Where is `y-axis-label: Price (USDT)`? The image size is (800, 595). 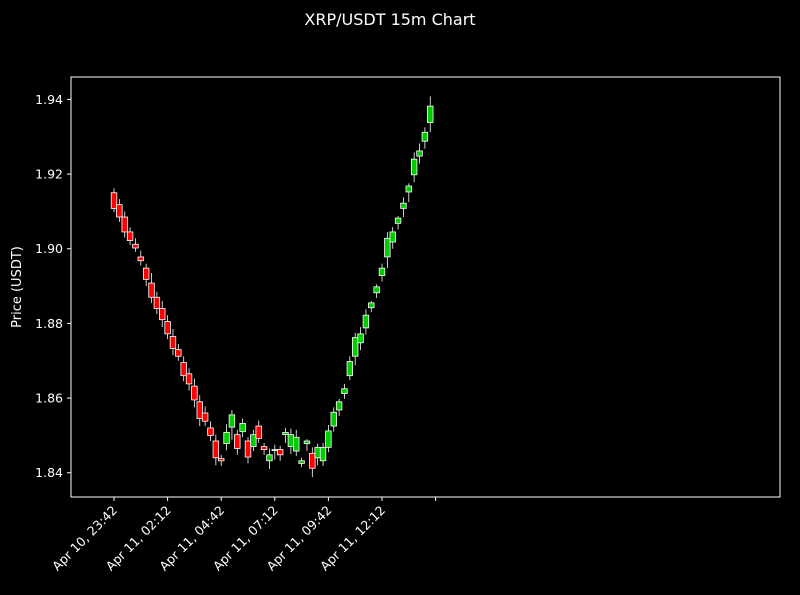
y-axis-label: Price (USDT) is located at coordinates (17, 287).